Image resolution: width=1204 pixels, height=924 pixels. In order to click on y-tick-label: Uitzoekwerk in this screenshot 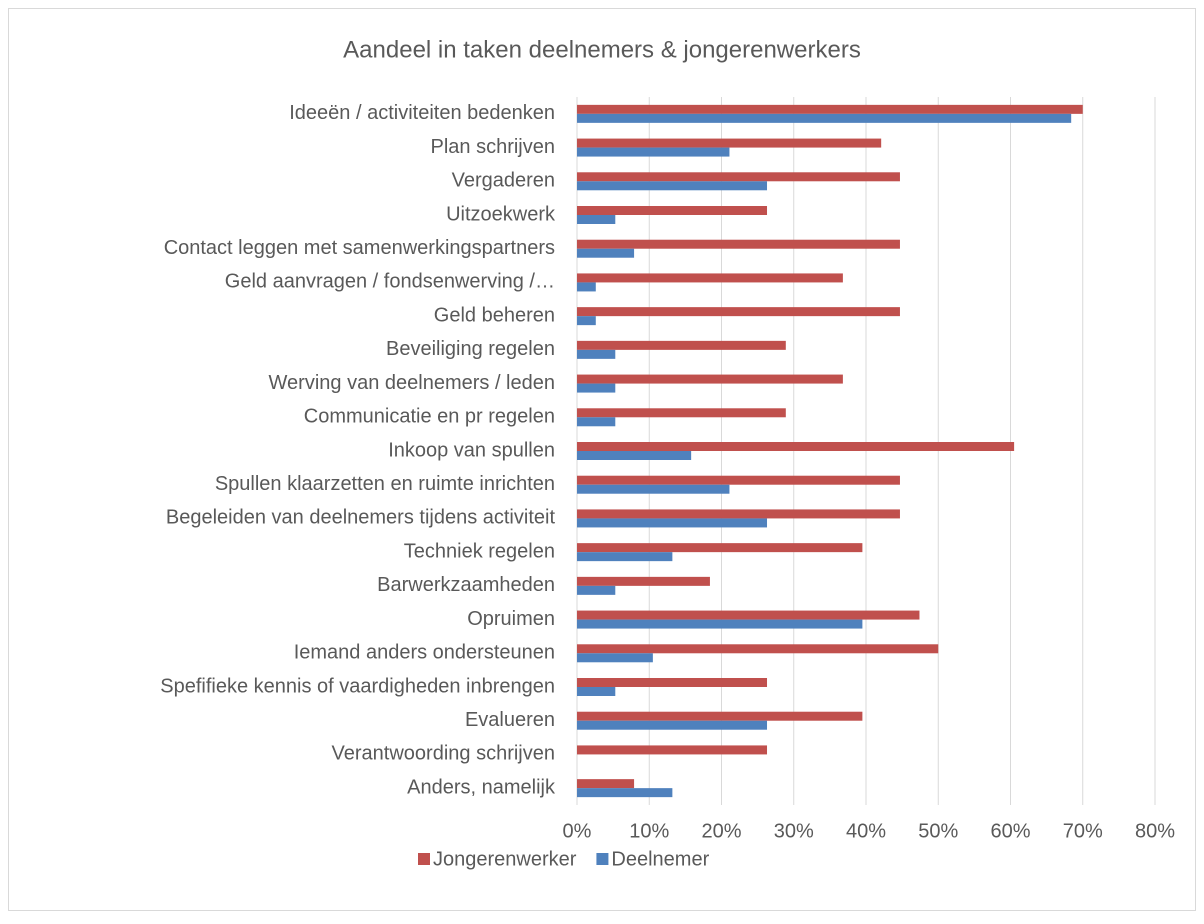, I will do `click(501, 214)`.